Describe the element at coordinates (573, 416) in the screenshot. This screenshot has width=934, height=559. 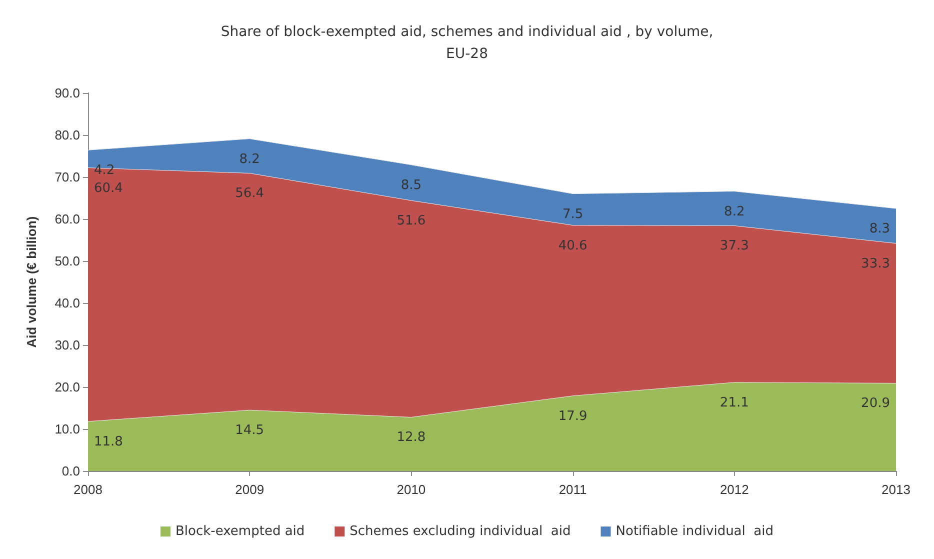
I see `data-label: 17.9` at that location.